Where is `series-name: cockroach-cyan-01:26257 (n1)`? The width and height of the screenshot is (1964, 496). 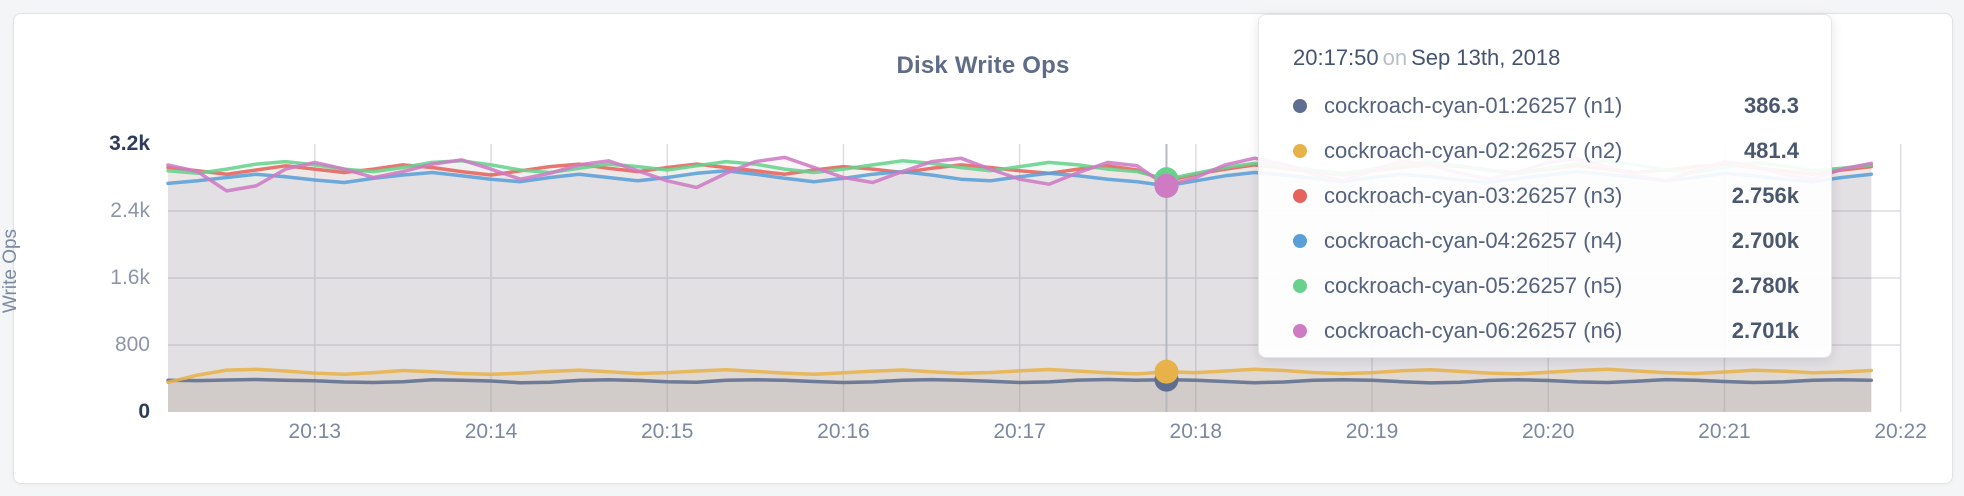 series-name: cockroach-cyan-01:26257 (n1) is located at coordinates (1473, 105).